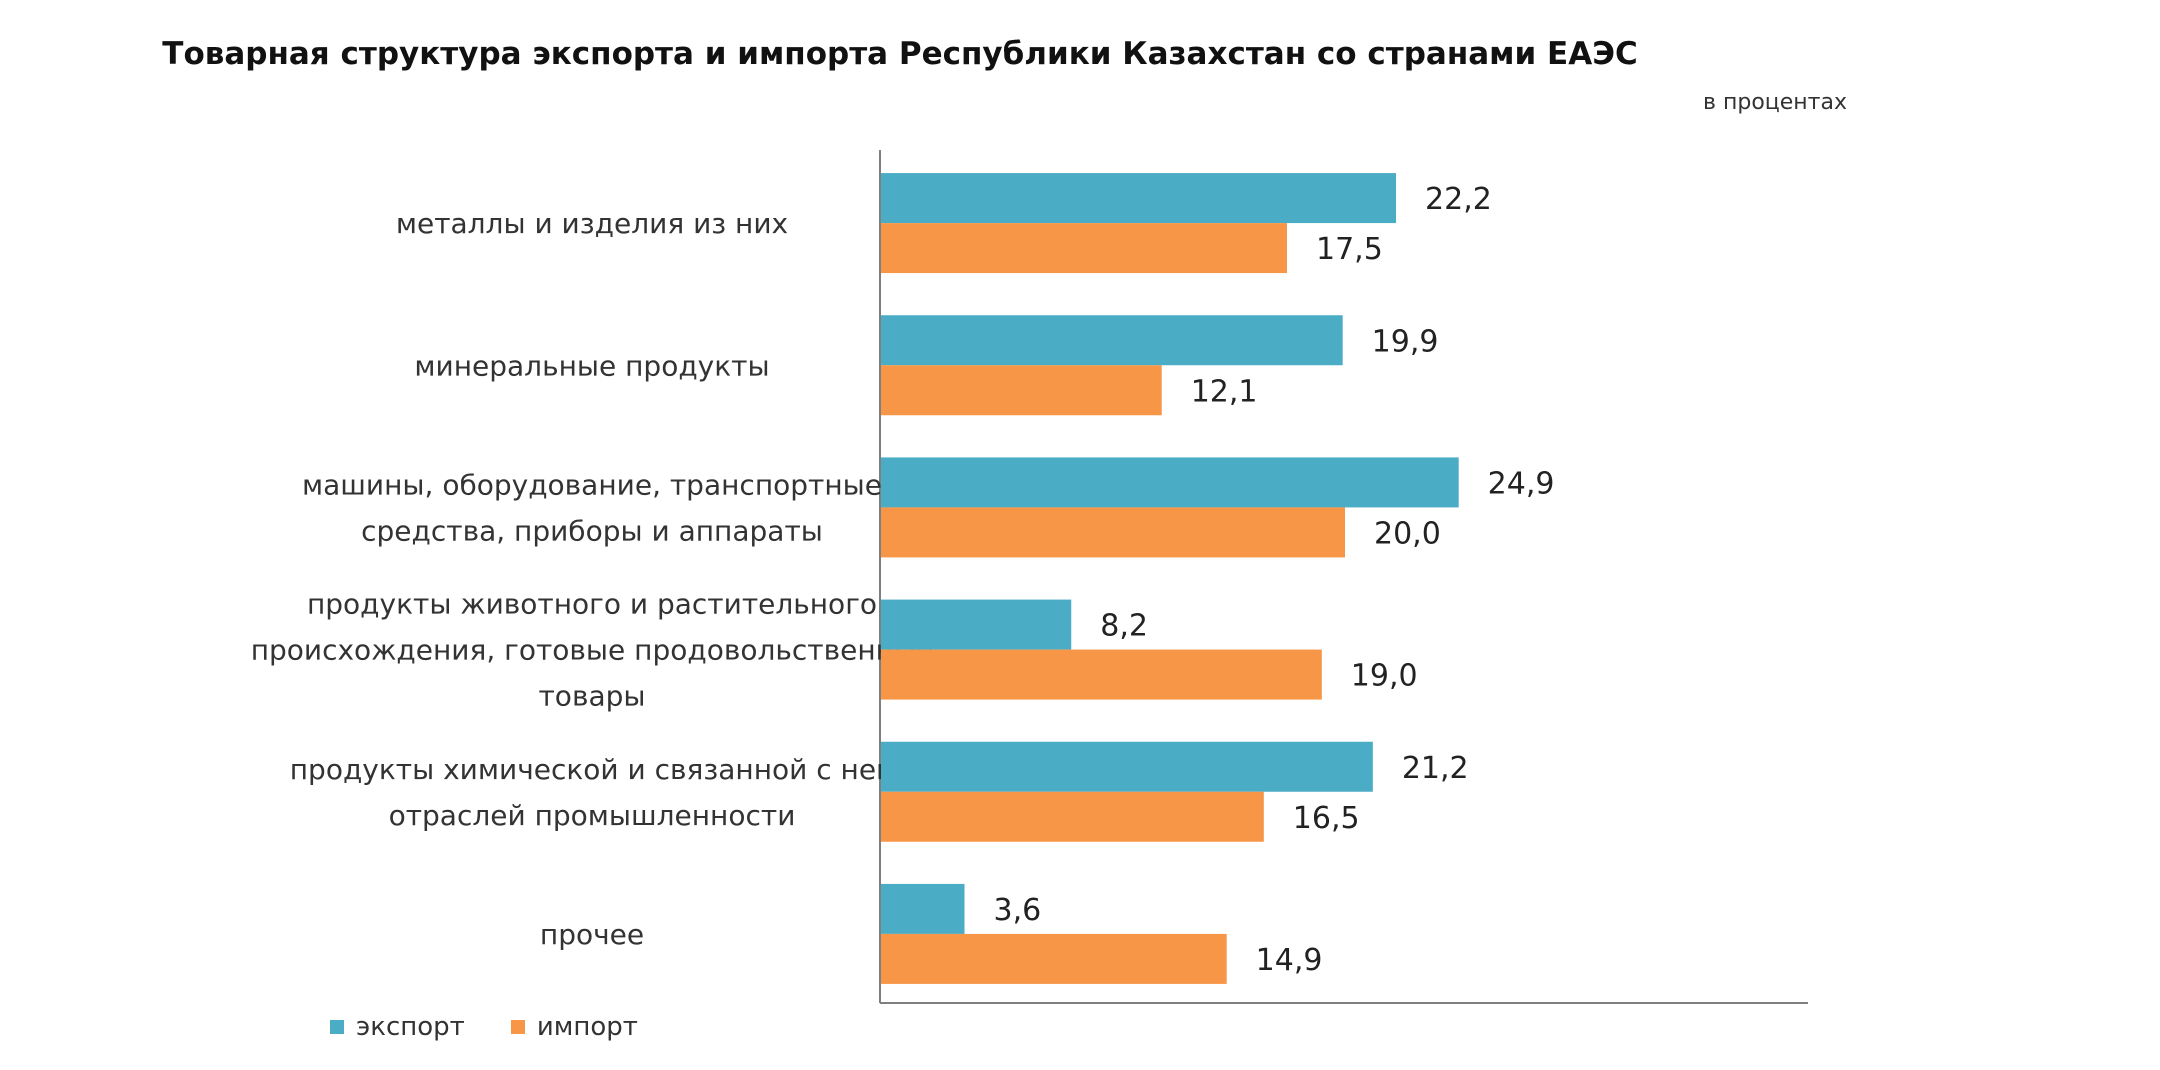  I want to click on data-label-import: 19,0, so click(1384, 676).